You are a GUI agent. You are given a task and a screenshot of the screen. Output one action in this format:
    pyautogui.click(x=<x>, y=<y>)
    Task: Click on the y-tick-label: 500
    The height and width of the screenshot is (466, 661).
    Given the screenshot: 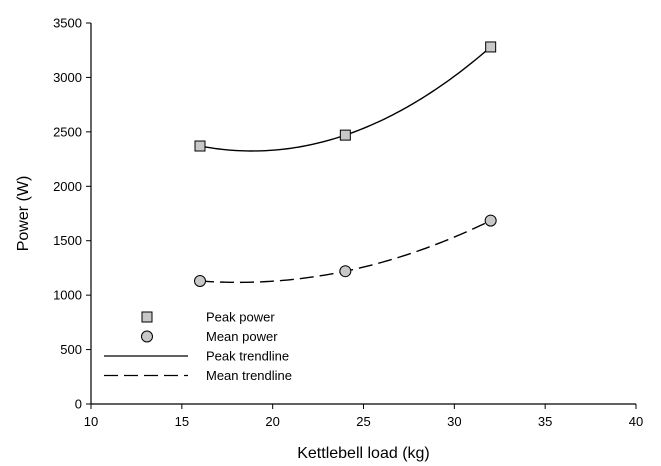 What is the action you would take?
    pyautogui.click(x=71, y=349)
    